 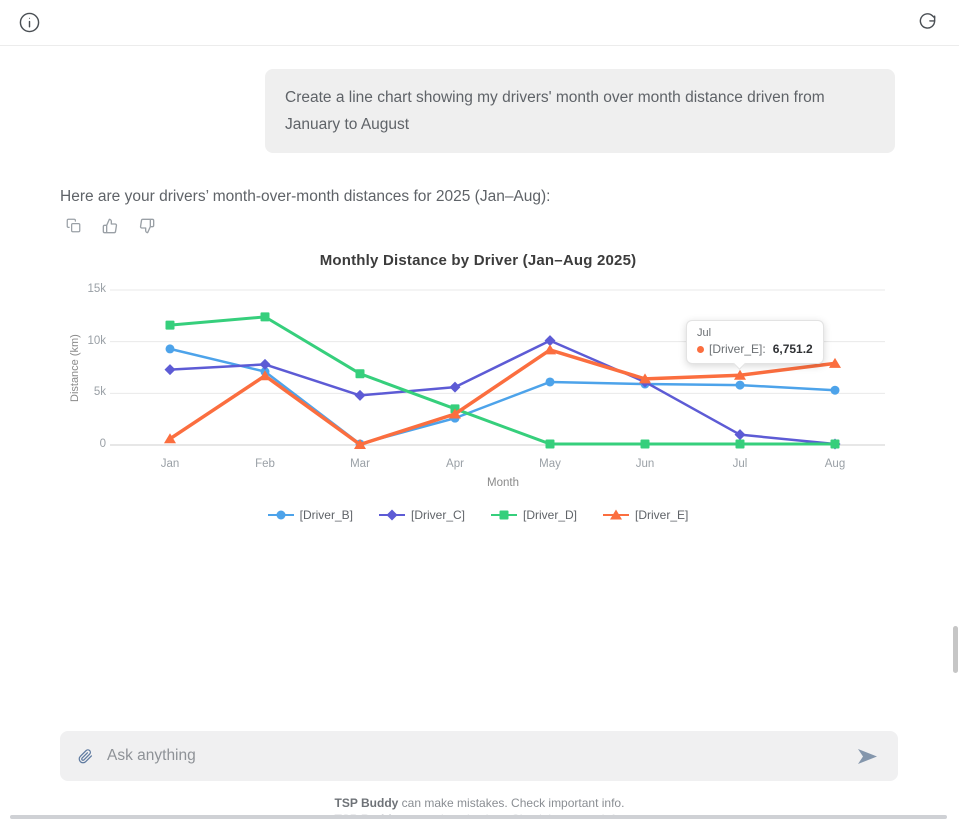 I want to click on info-icon, so click(x=29, y=22).